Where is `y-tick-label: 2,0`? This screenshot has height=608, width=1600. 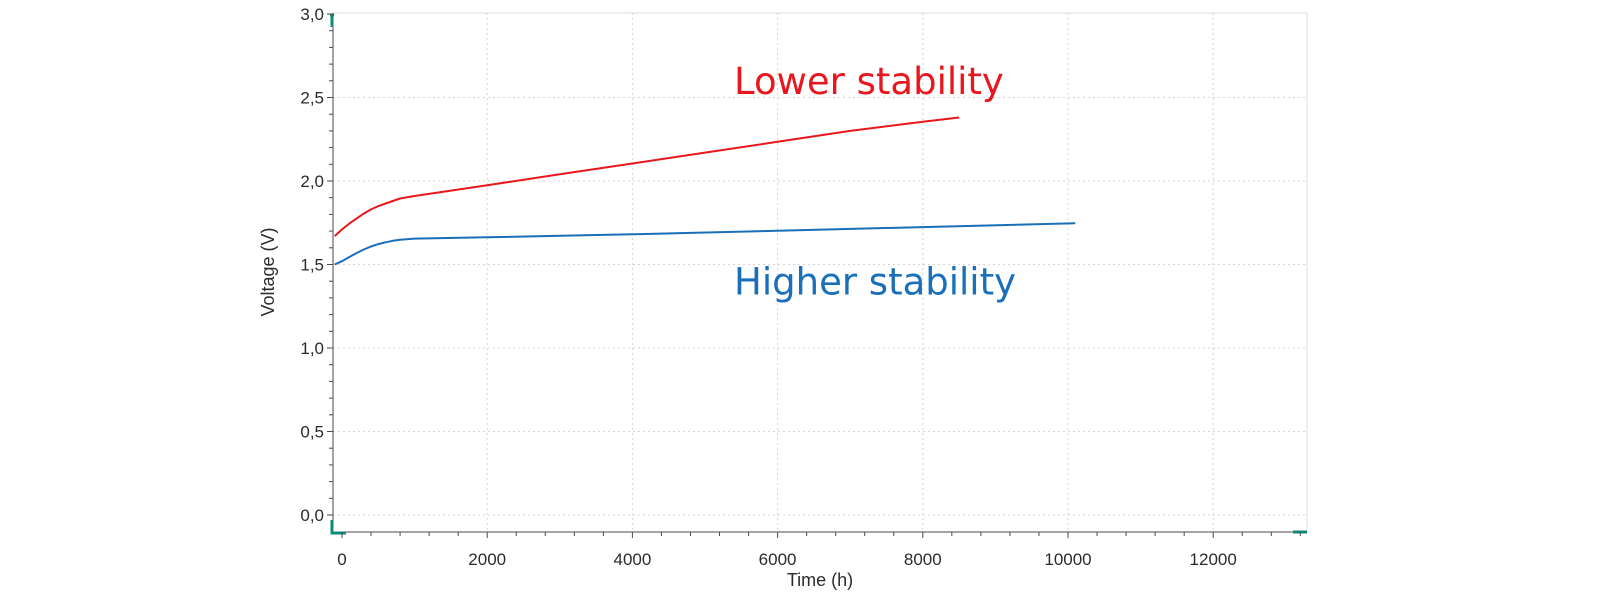 y-tick-label: 2,0 is located at coordinates (312, 181).